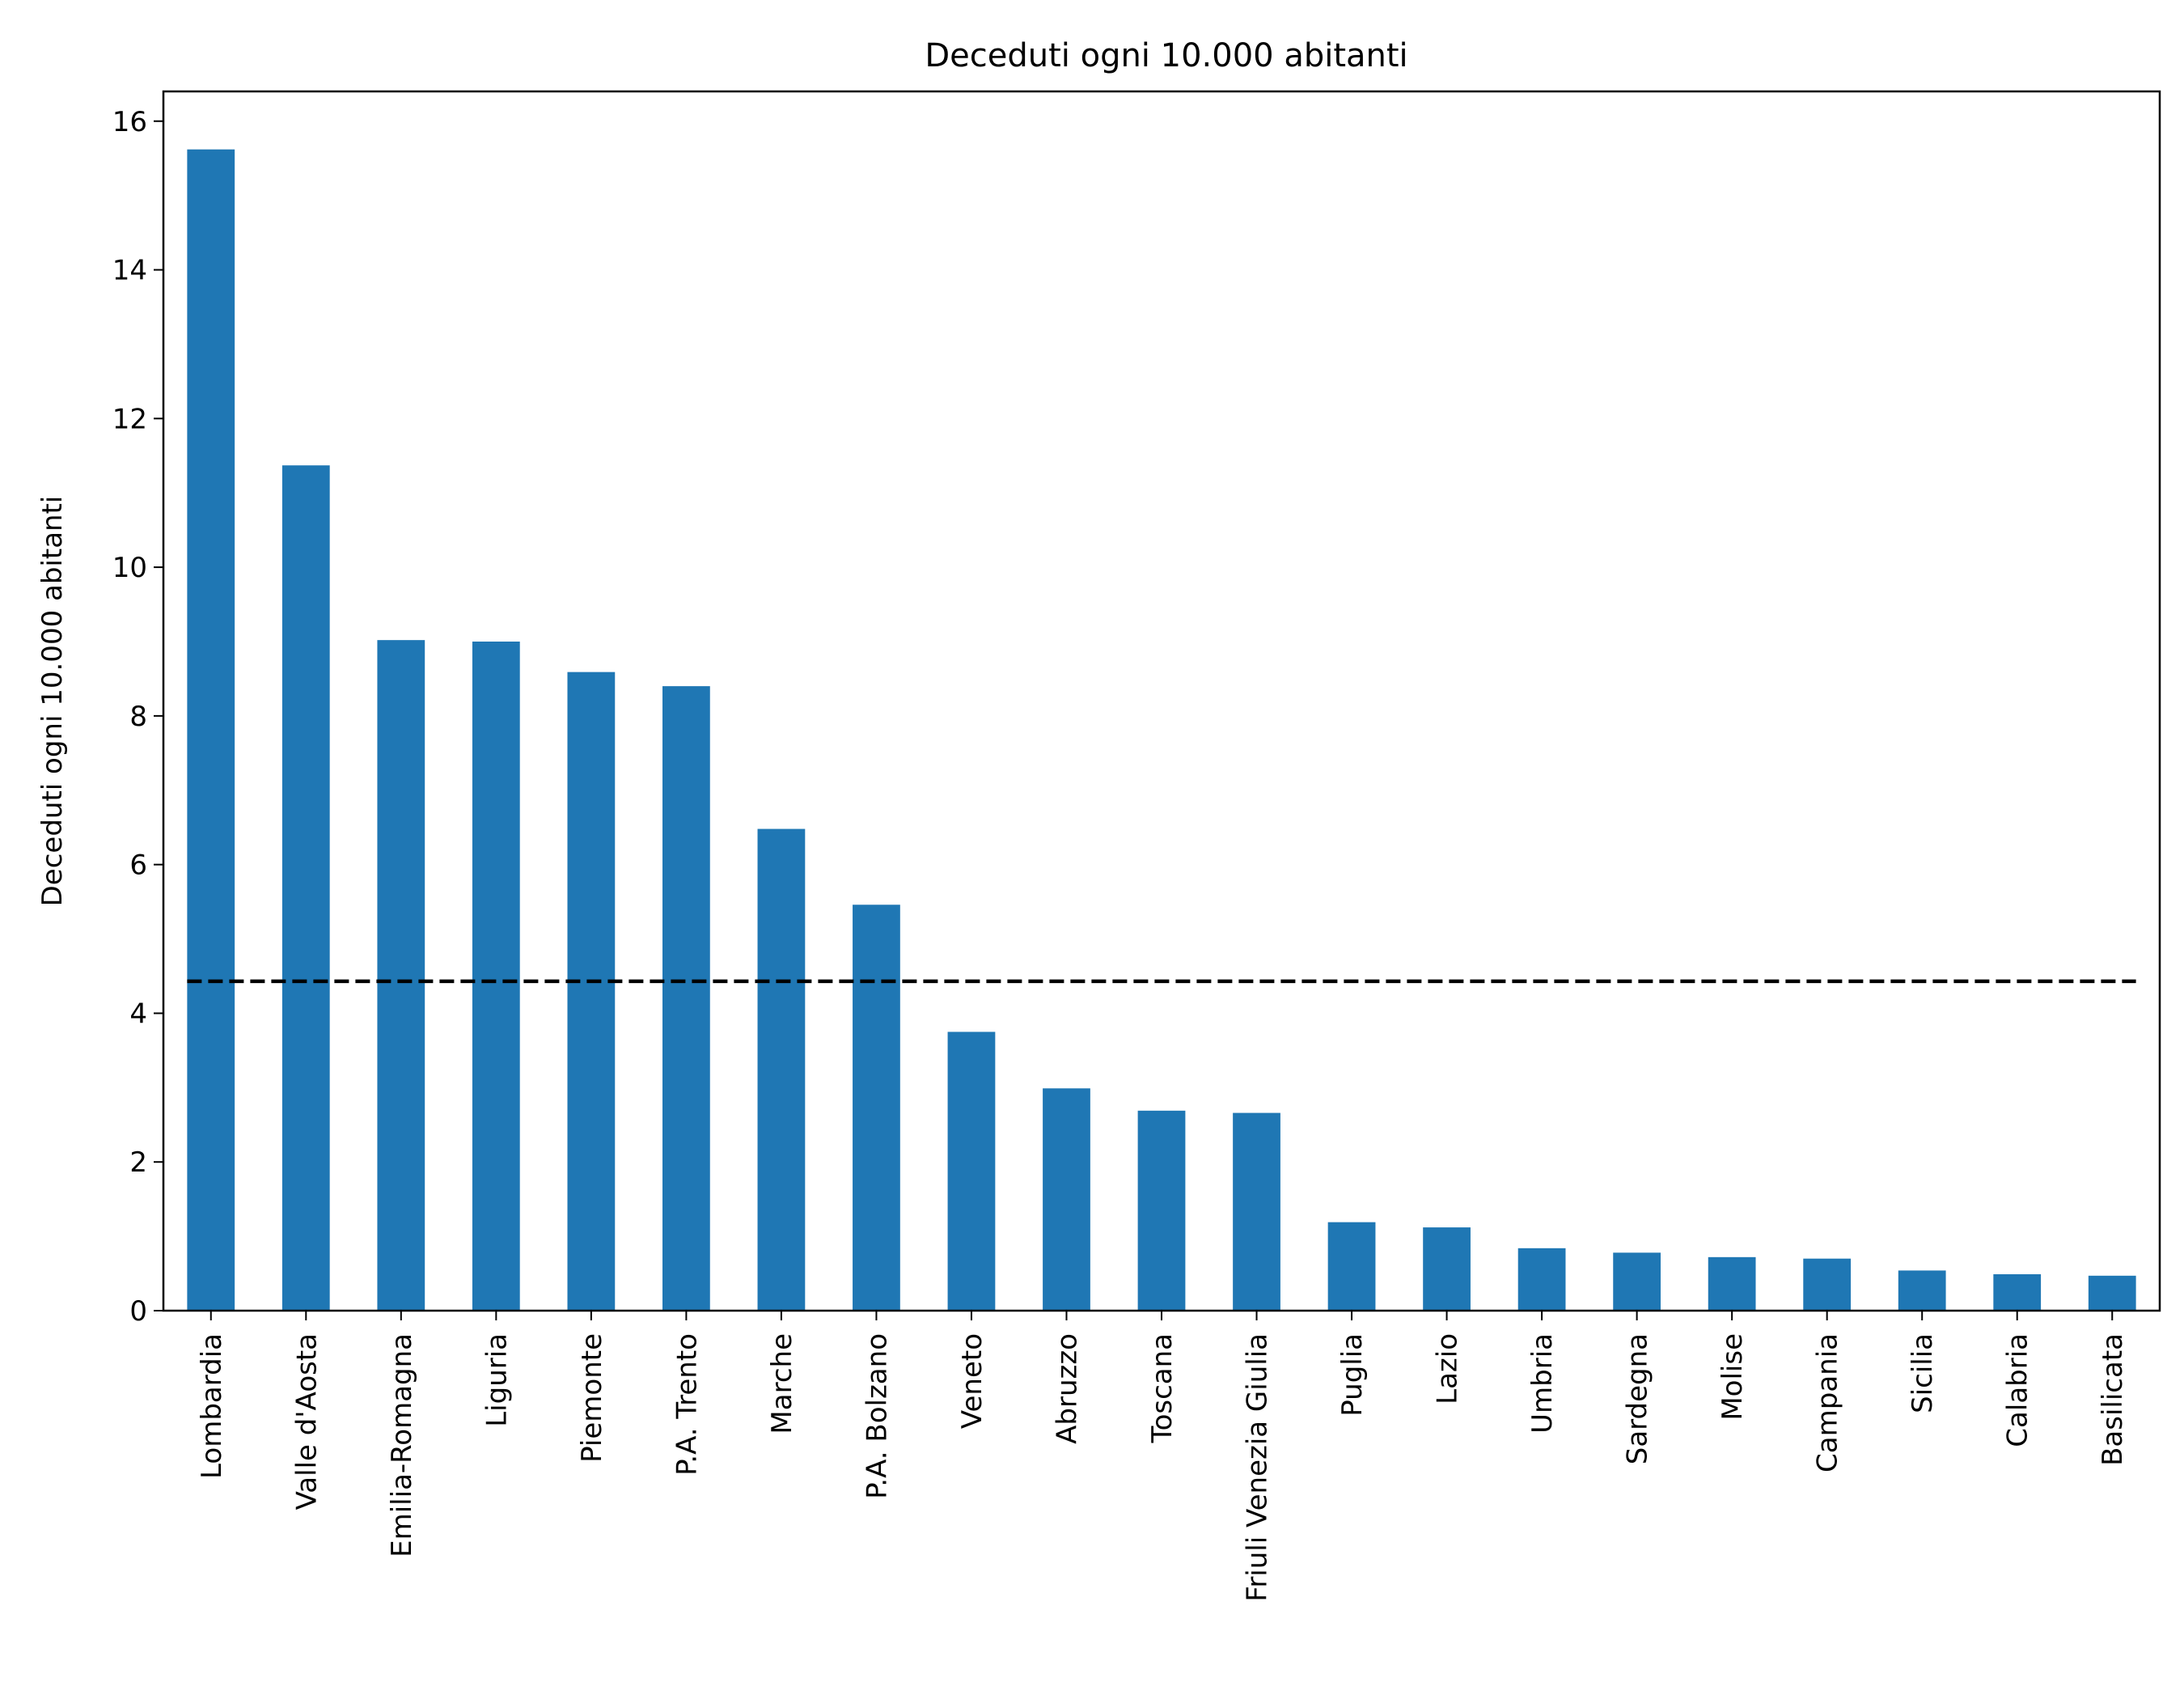 This screenshot has width=2184, height=1699. Describe the element at coordinates (687, 1404) in the screenshot. I see `x-tick-label: P.A. Trento` at that location.